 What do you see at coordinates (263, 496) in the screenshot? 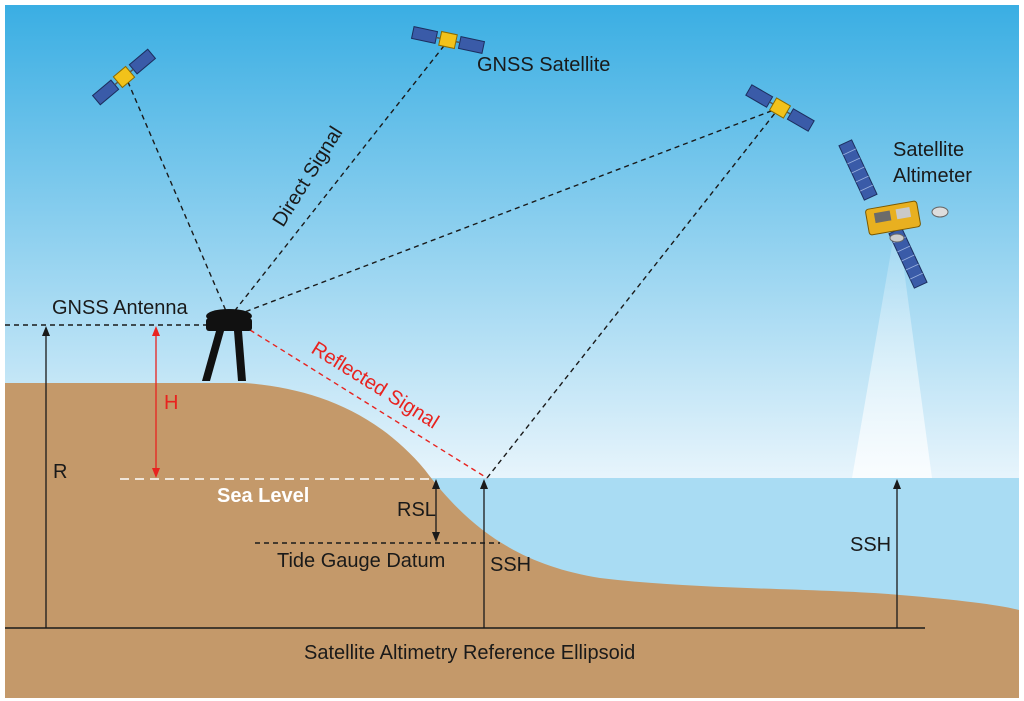
I see `sea-level-label: Sea Level` at bounding box center [263, 496].